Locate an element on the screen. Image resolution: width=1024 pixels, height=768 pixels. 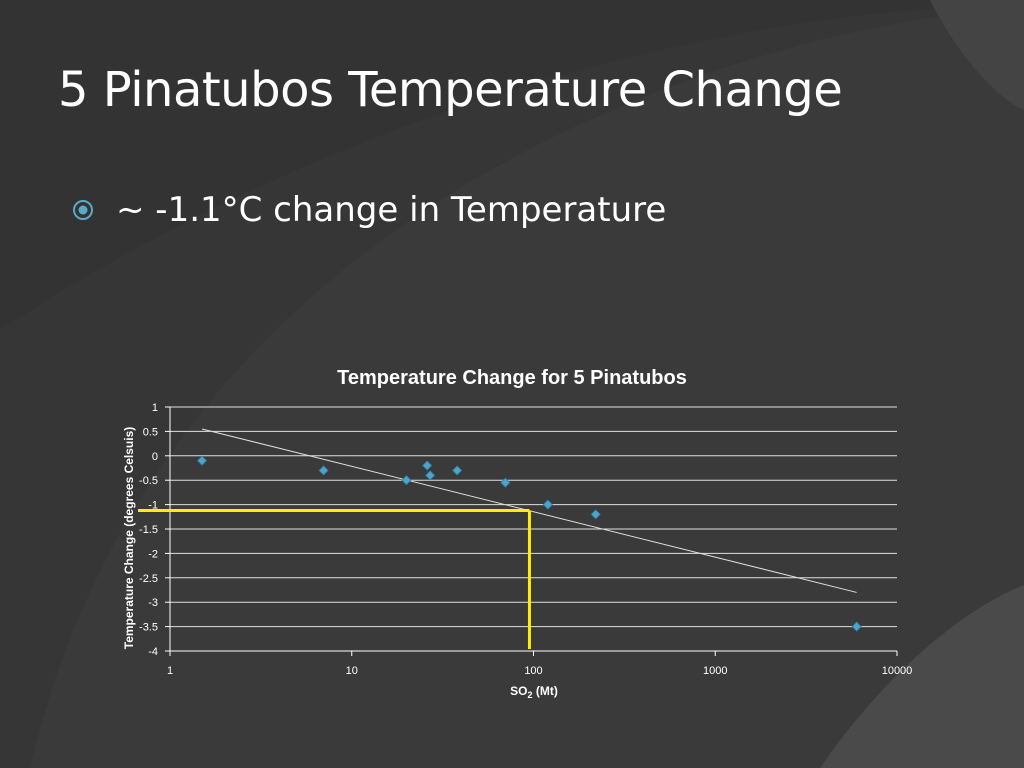
slide-title: 5 Pinatubos Temperature Change is located at coordinates (450, 90).